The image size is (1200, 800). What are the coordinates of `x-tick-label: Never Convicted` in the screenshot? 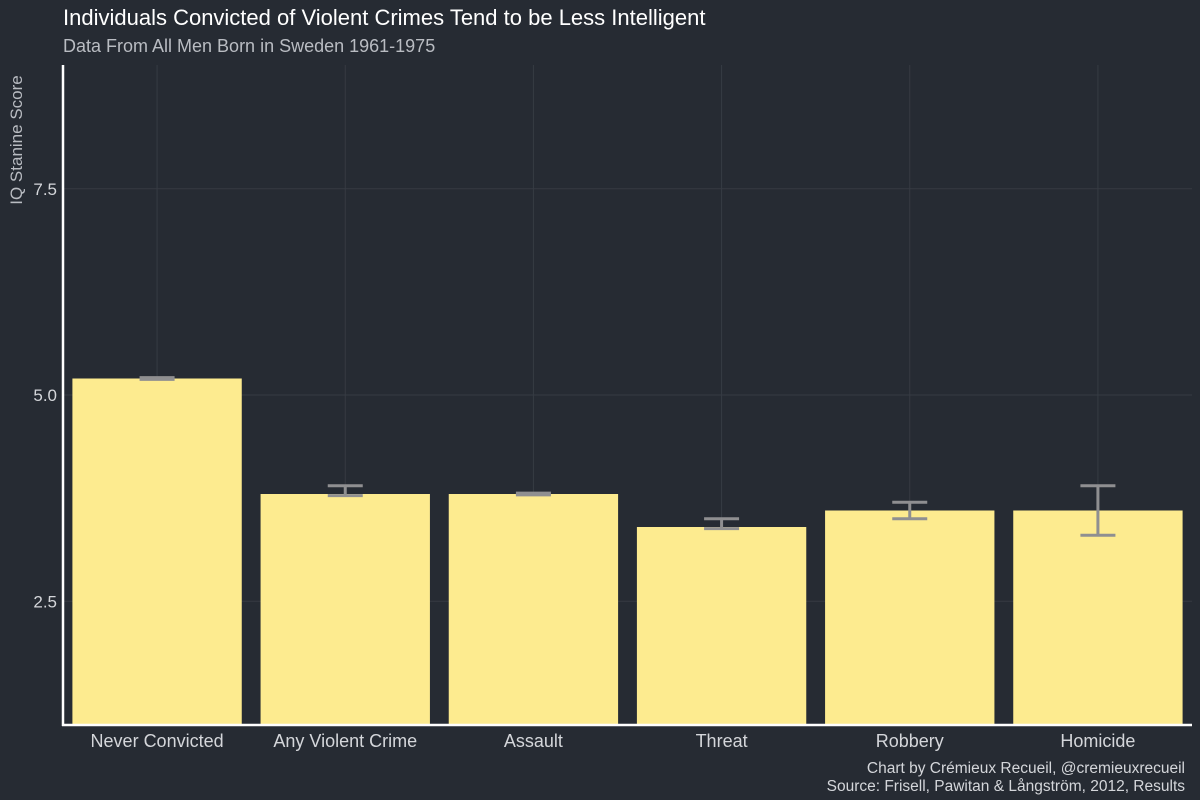 It's located at (157, 741).